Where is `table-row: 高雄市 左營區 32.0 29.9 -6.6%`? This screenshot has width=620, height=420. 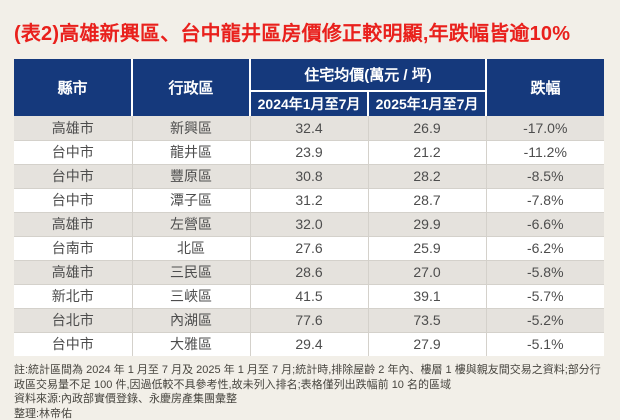
table-row: 高雄市 左營區 32.0 29.9 -6.6% is located at coordinates (309, 223).